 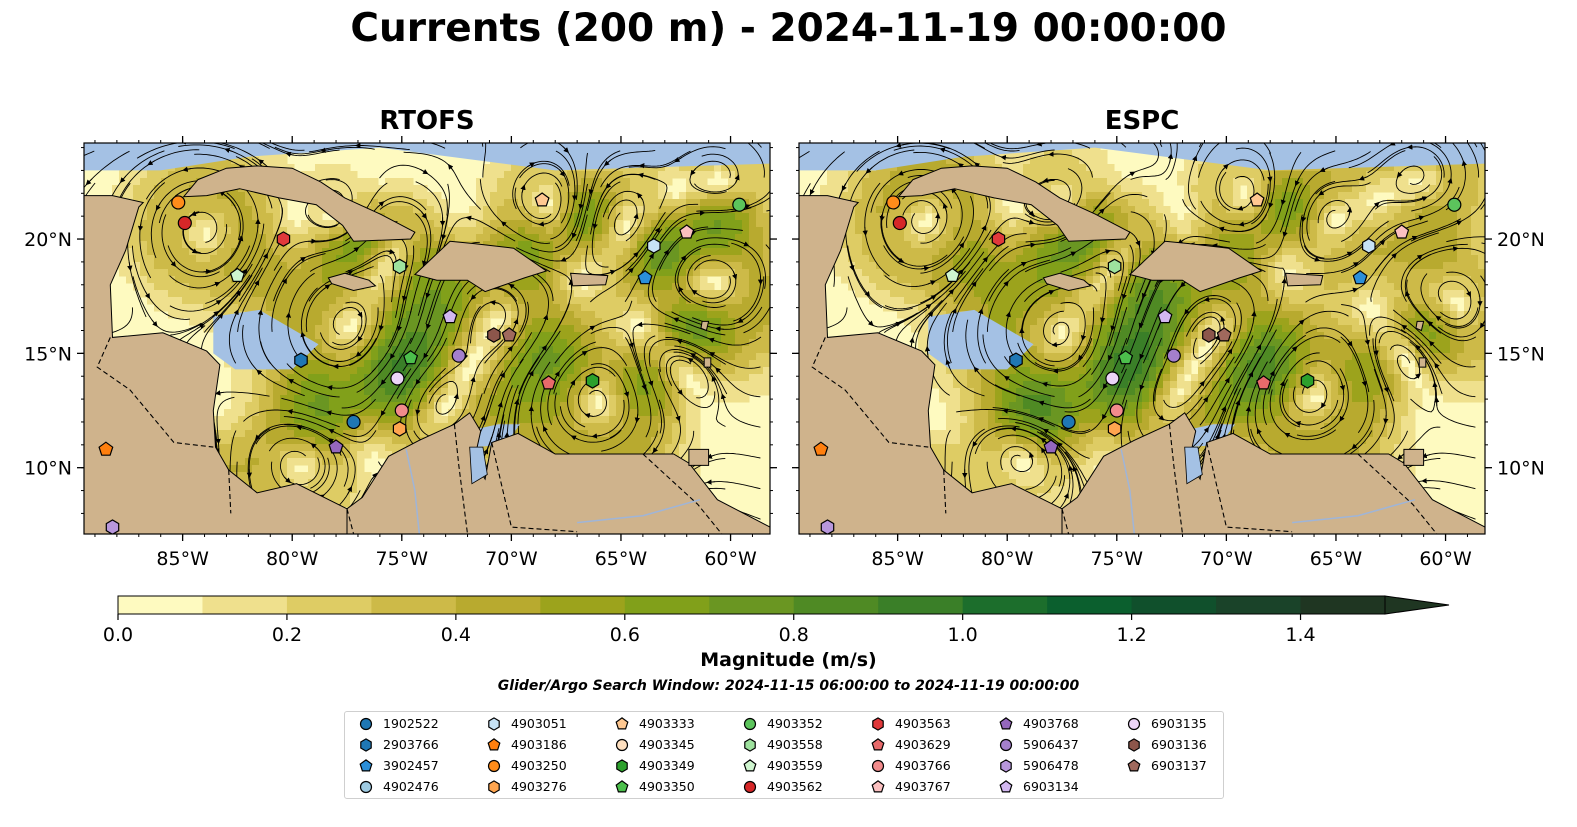 I want to click on lat-tick-label: 10°N, so click(x=48, y=469).